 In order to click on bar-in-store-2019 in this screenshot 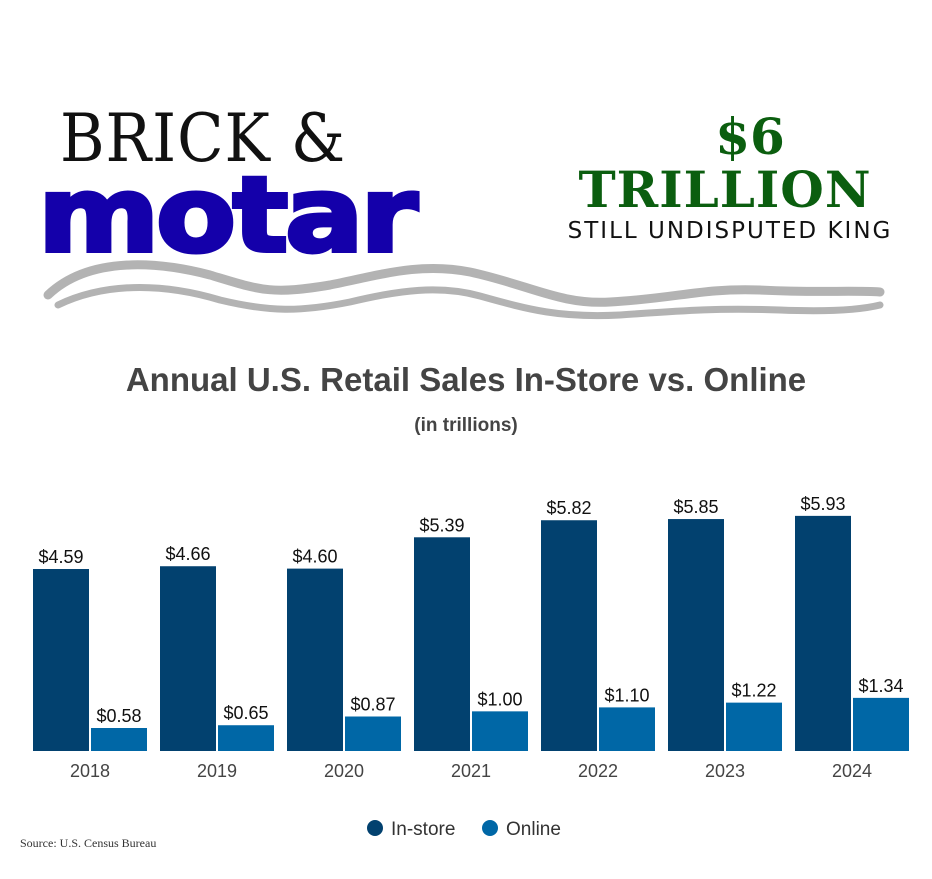, I will do `click(188, 658)`.